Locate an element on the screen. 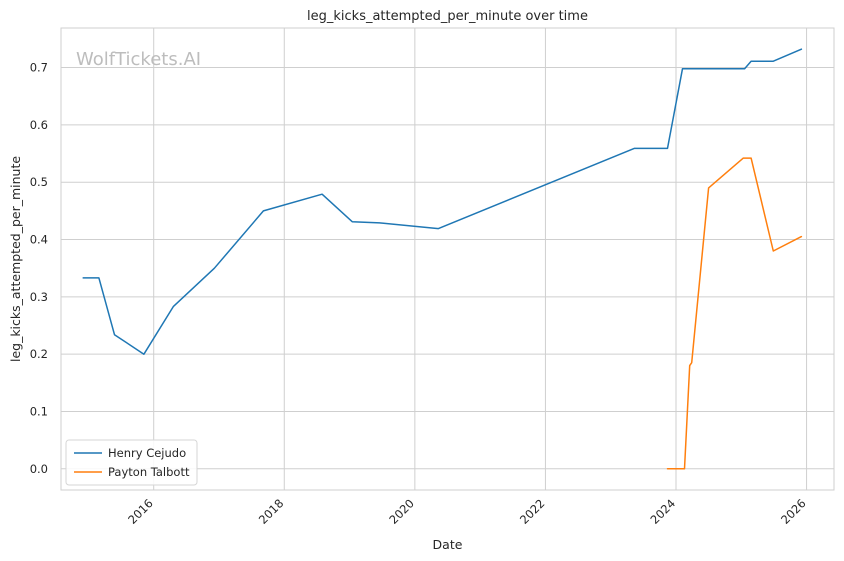  watermark: WolfTickets.AI is located at coordinates (138, 59).